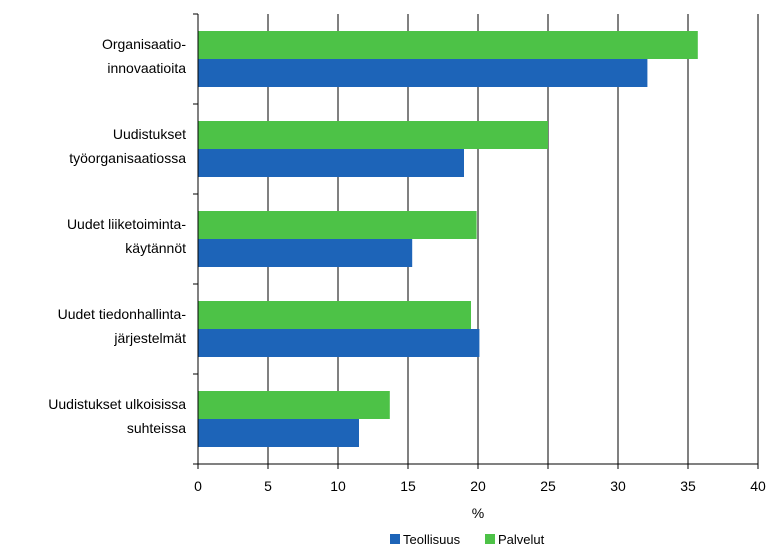 The image size is (766, 551). I want to click on x-tick-label: 40, so click(758, 486).